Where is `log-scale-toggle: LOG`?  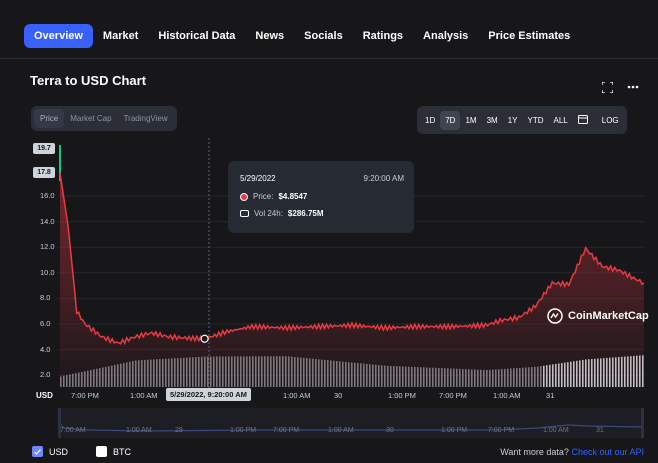 log-scale-toggle: LOG is located at coordinates (610, 120).